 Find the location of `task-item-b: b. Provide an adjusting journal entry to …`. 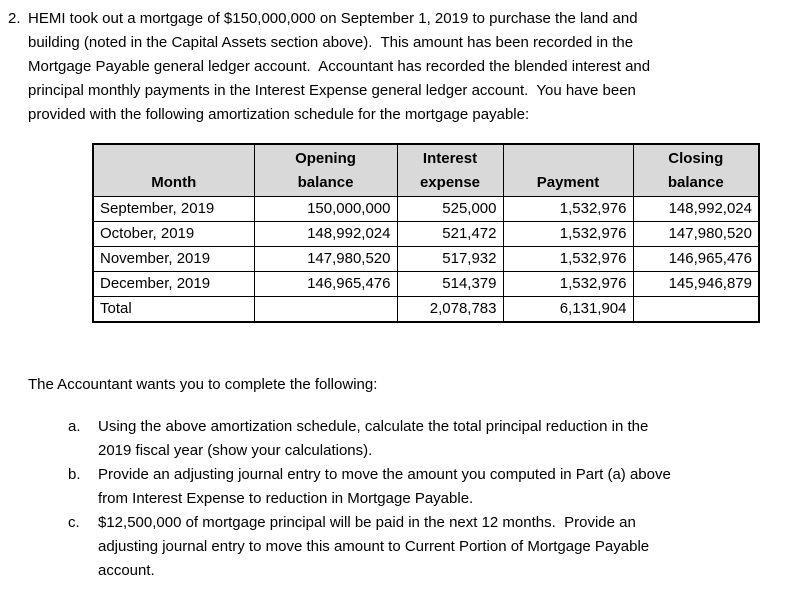

task-item-b: b. Provide an adjusting journal entry to … is located at coordinates (432, 487).